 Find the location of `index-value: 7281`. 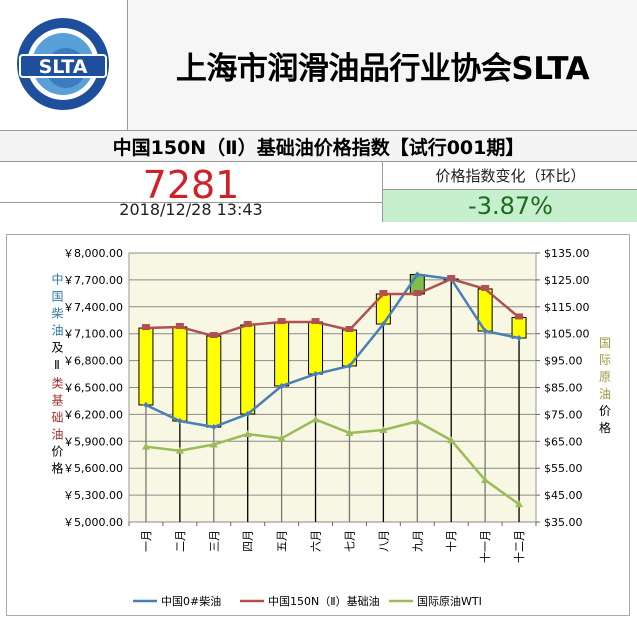

index-value: 7281 is located at coordinates (191, 184).